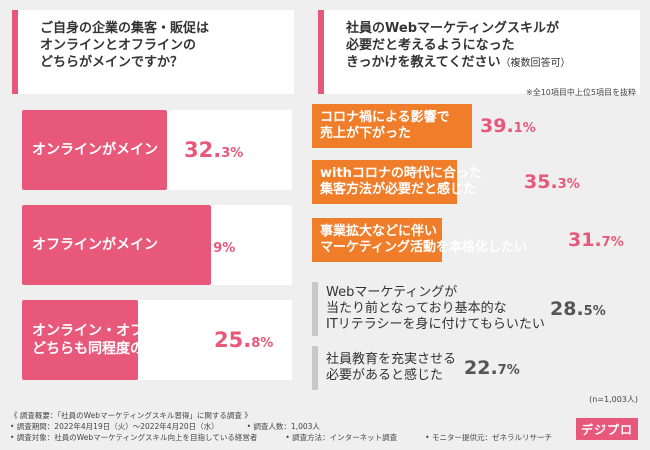  What do you see at coordinates (607, 429) in the screenshot?
I see `brand-logo: デジプロ` at bounding box center [607, 429].